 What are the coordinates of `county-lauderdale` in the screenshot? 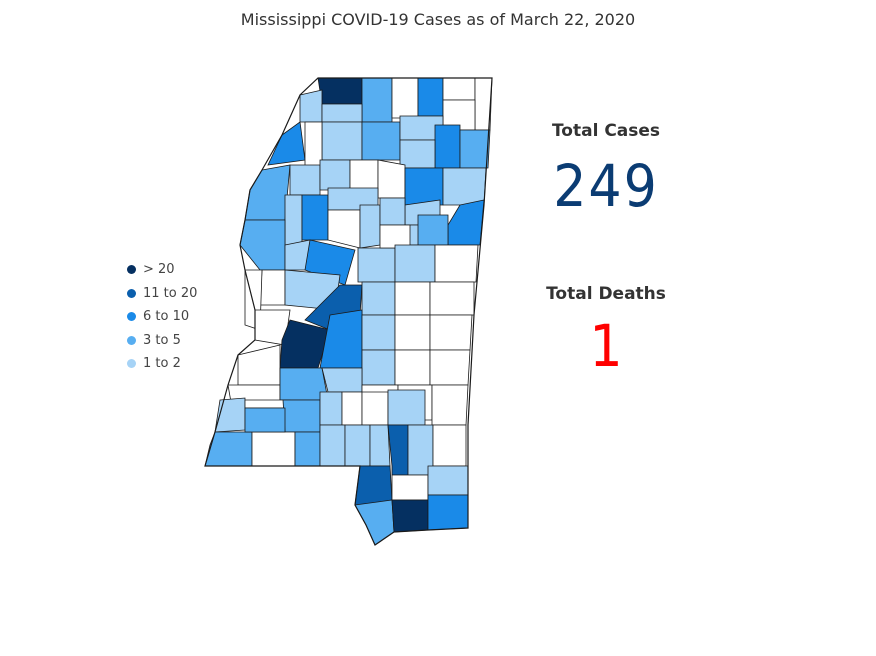 It's located at (451, 332).